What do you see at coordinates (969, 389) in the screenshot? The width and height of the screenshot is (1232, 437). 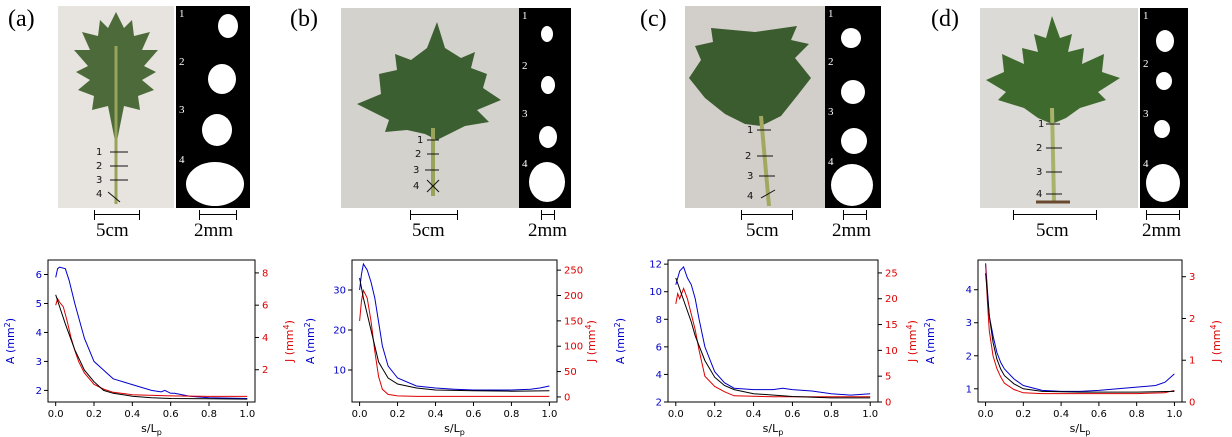 I see `y-left-tick-label: 1` at bounding box center [969, 389].